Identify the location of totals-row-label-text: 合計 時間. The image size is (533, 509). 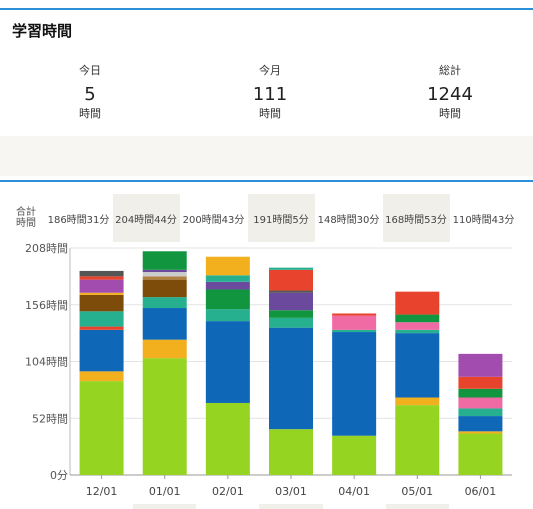
(26, 218).